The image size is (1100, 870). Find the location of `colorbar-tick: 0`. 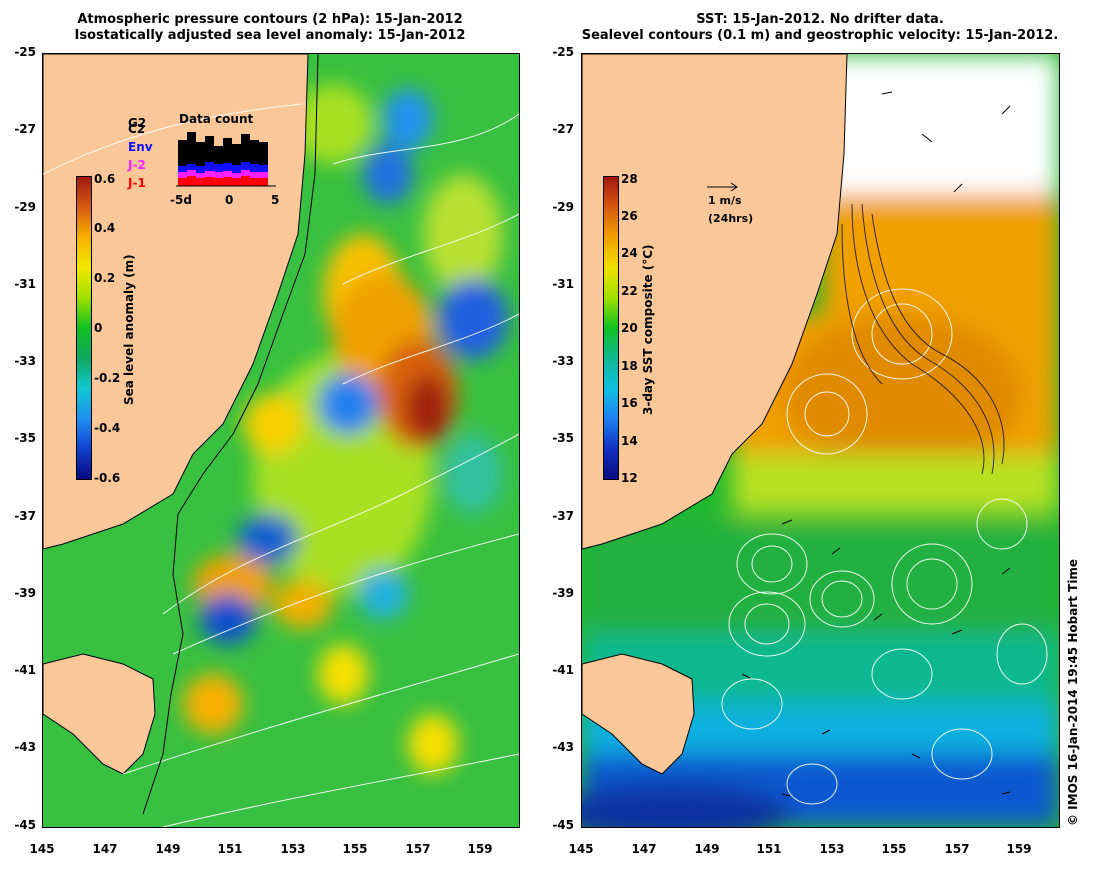

colorbar-tick: 0 is located at coordinates (98, 328).